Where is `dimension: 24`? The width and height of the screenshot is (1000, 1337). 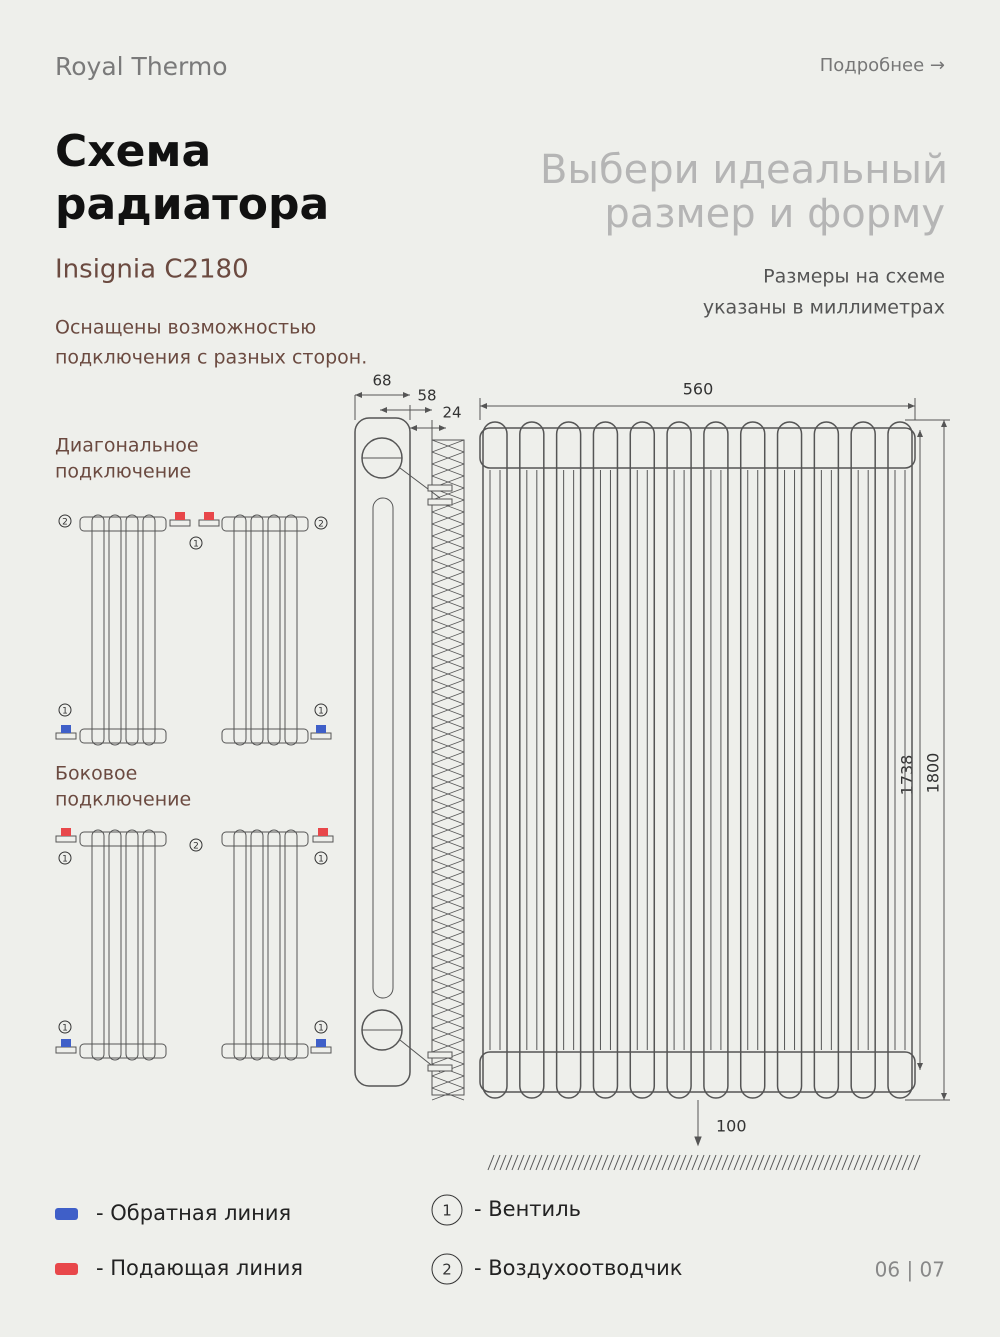 dimension: 24 is located at coordinates (451, 413).